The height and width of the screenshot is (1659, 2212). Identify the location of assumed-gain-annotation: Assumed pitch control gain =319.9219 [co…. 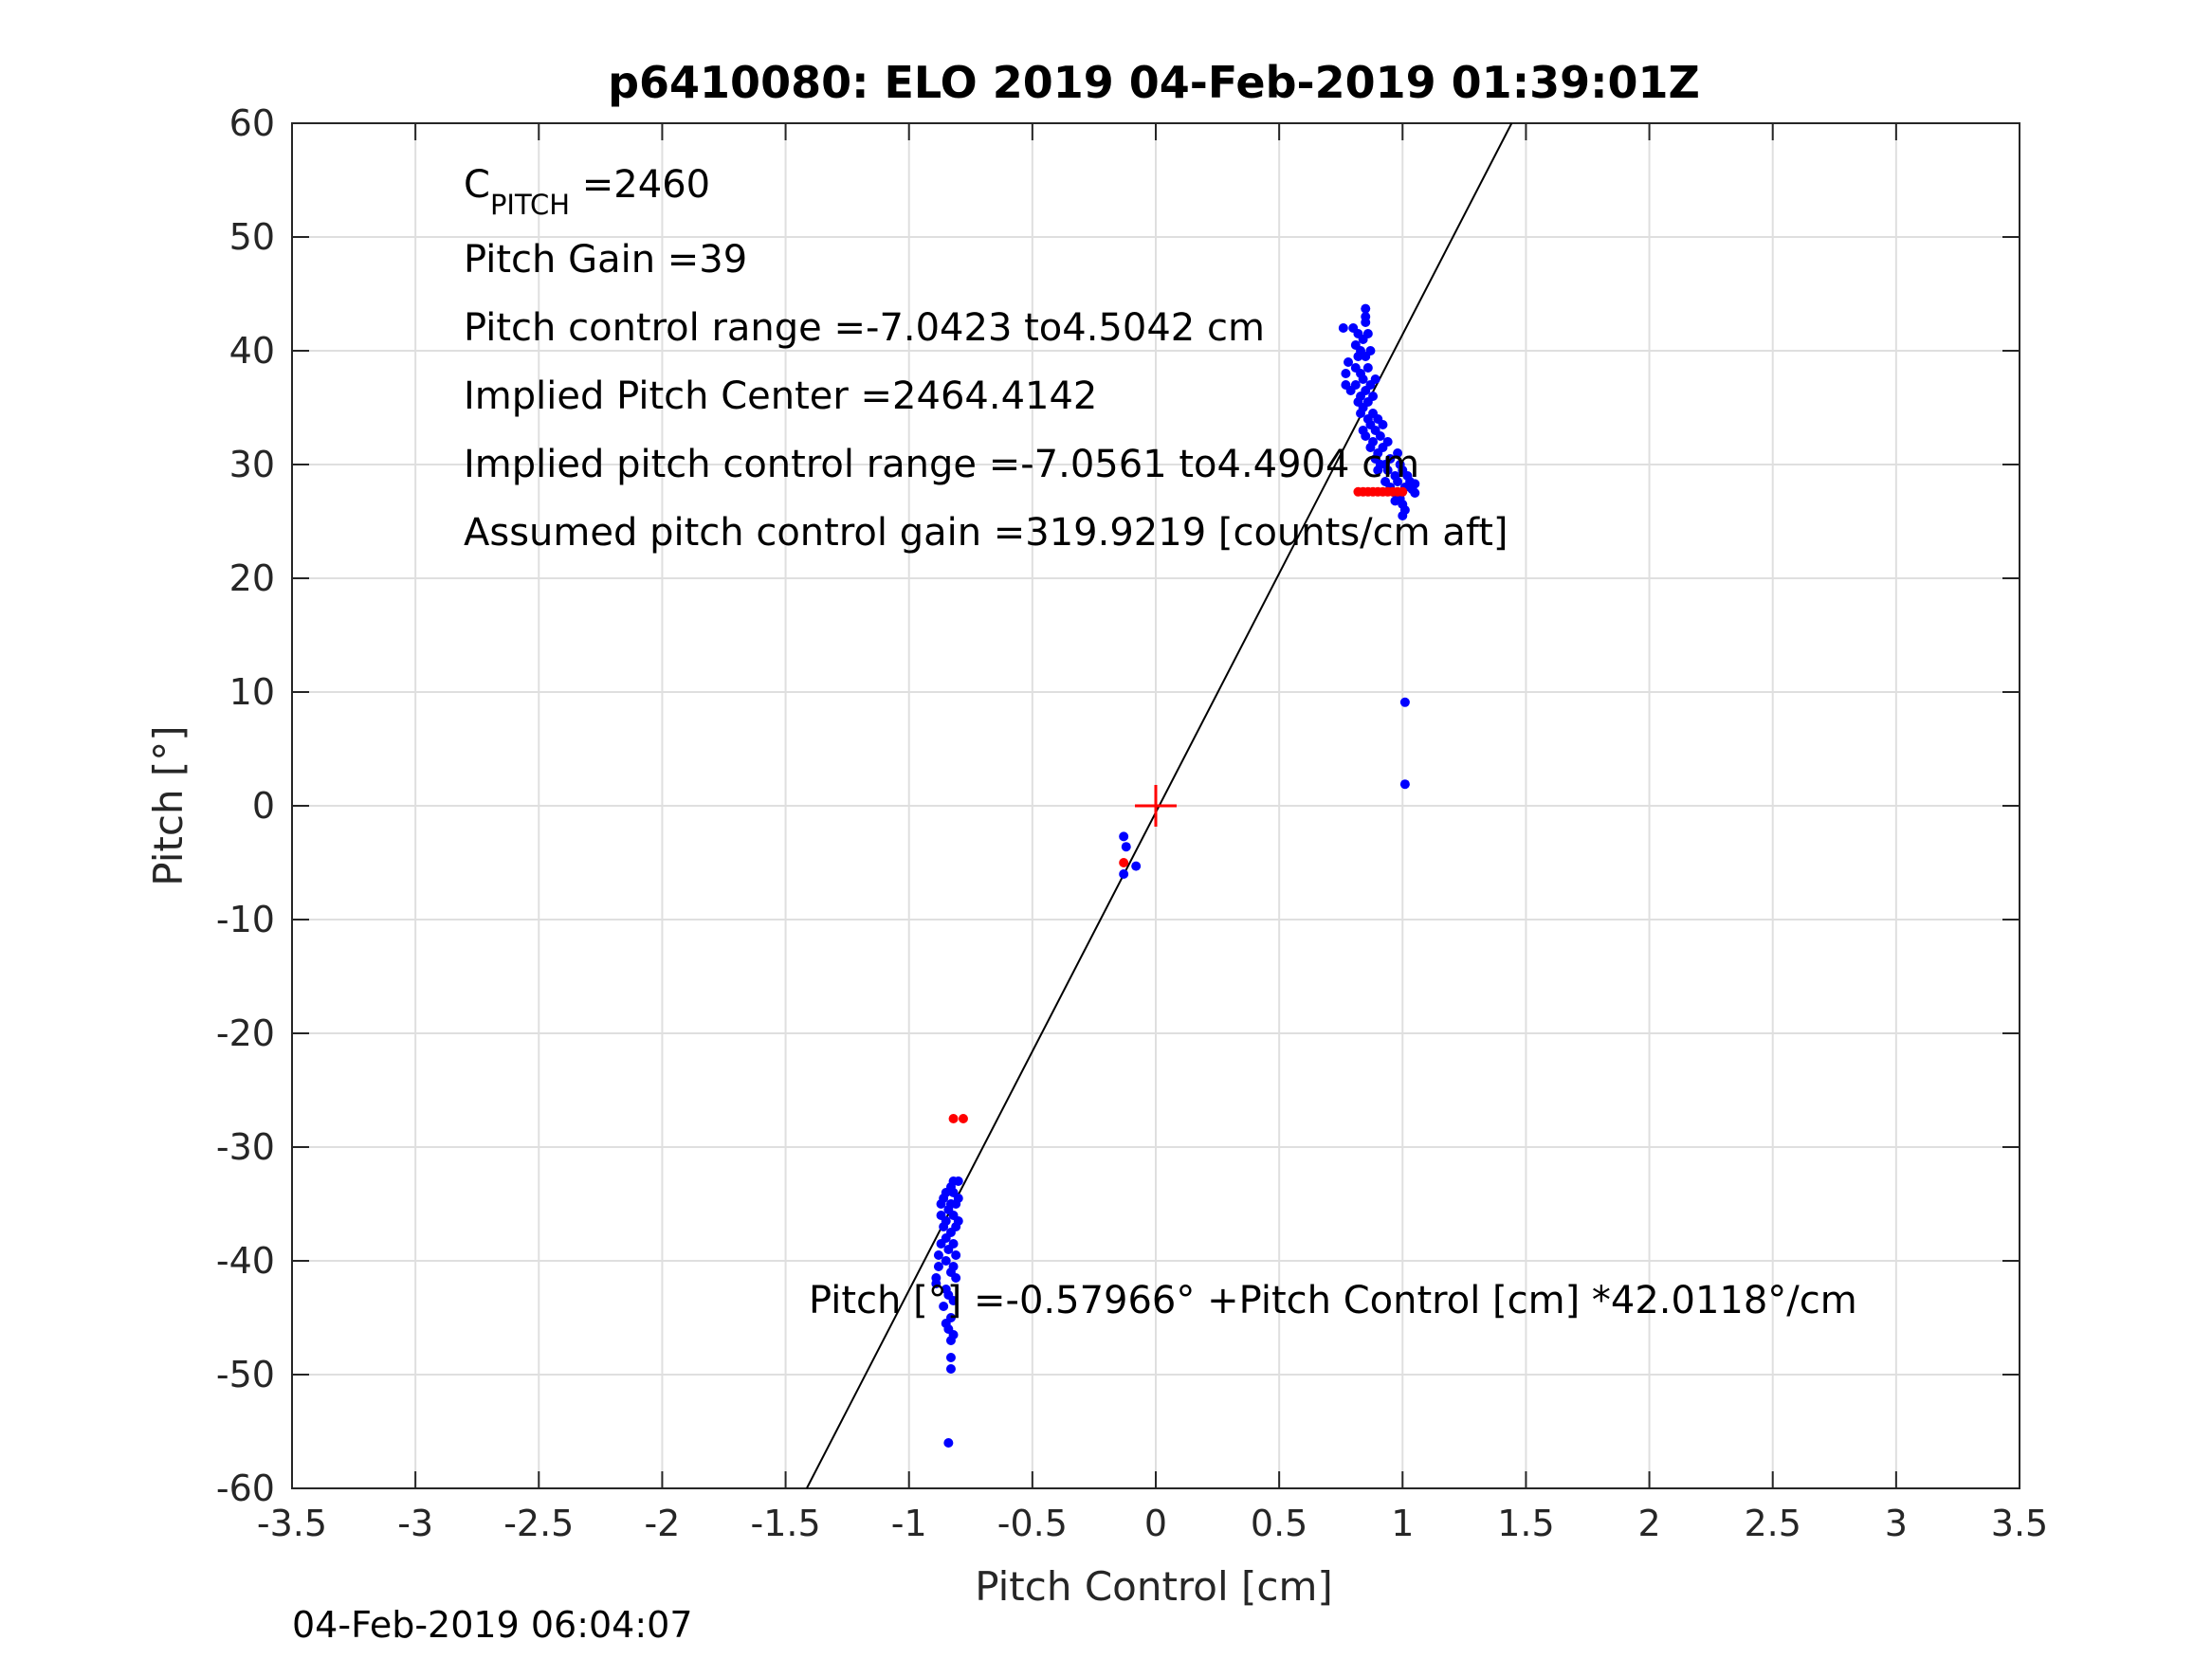
(986, 533).